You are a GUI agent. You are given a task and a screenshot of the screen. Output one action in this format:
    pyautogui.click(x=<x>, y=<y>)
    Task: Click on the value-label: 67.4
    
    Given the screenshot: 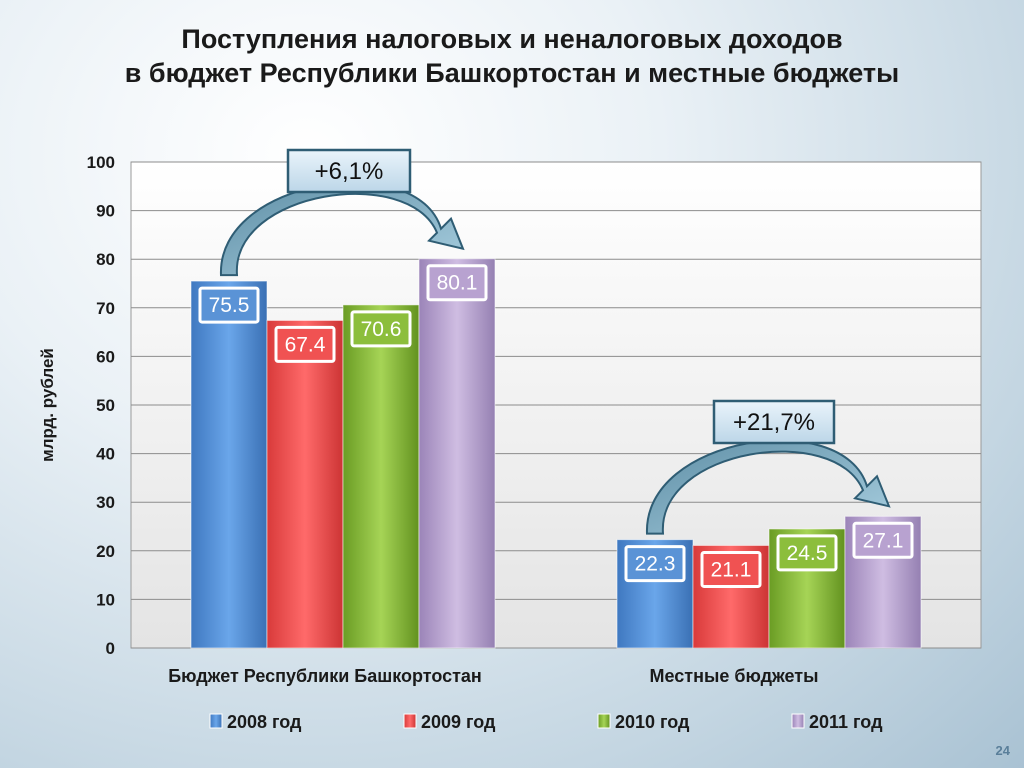 What is the action you would take?
    pyautogui.click(x=305, y=344)
    